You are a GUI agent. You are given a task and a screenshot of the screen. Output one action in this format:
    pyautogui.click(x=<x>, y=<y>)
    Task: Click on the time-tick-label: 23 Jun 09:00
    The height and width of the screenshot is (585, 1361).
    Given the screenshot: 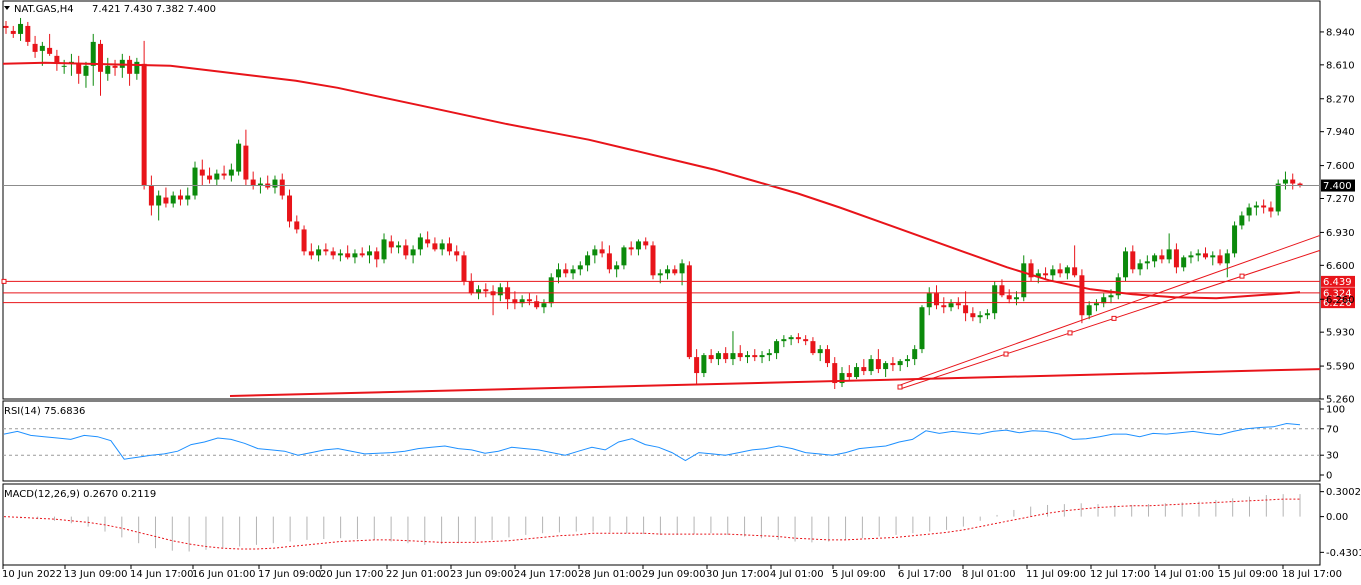 What is the action you would take?
    pyautogui.click(x=482, y=574)
    